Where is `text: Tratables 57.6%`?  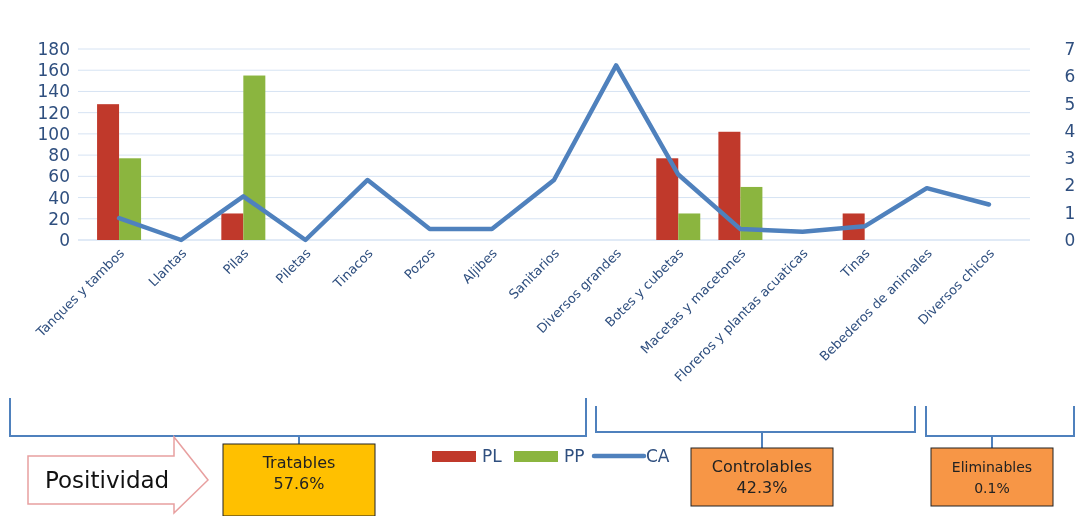 text: Tratables 57.6% is located at coordinates (298, 473).